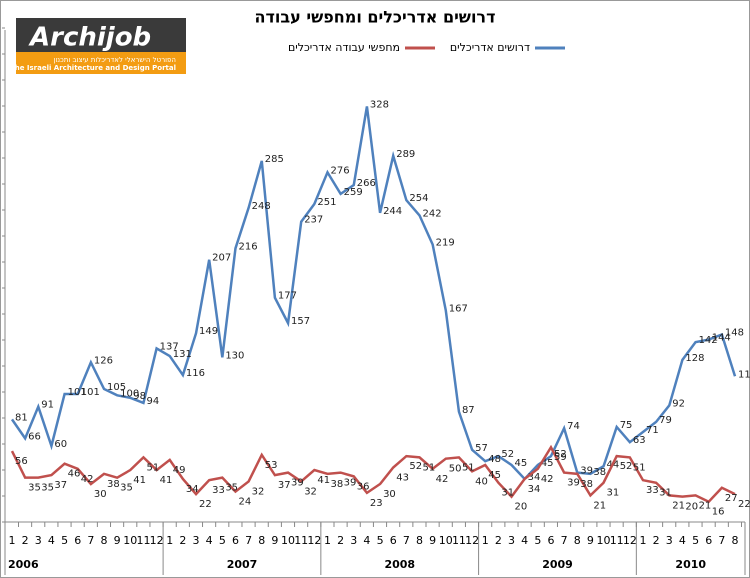  Describe the element at coordinates (678, 403) in the screenshot. I see `data-label: 92` at that location.